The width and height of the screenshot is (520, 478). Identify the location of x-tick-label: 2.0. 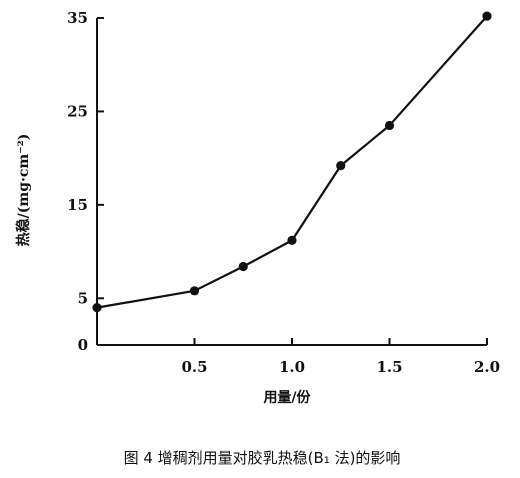
(487, 367).